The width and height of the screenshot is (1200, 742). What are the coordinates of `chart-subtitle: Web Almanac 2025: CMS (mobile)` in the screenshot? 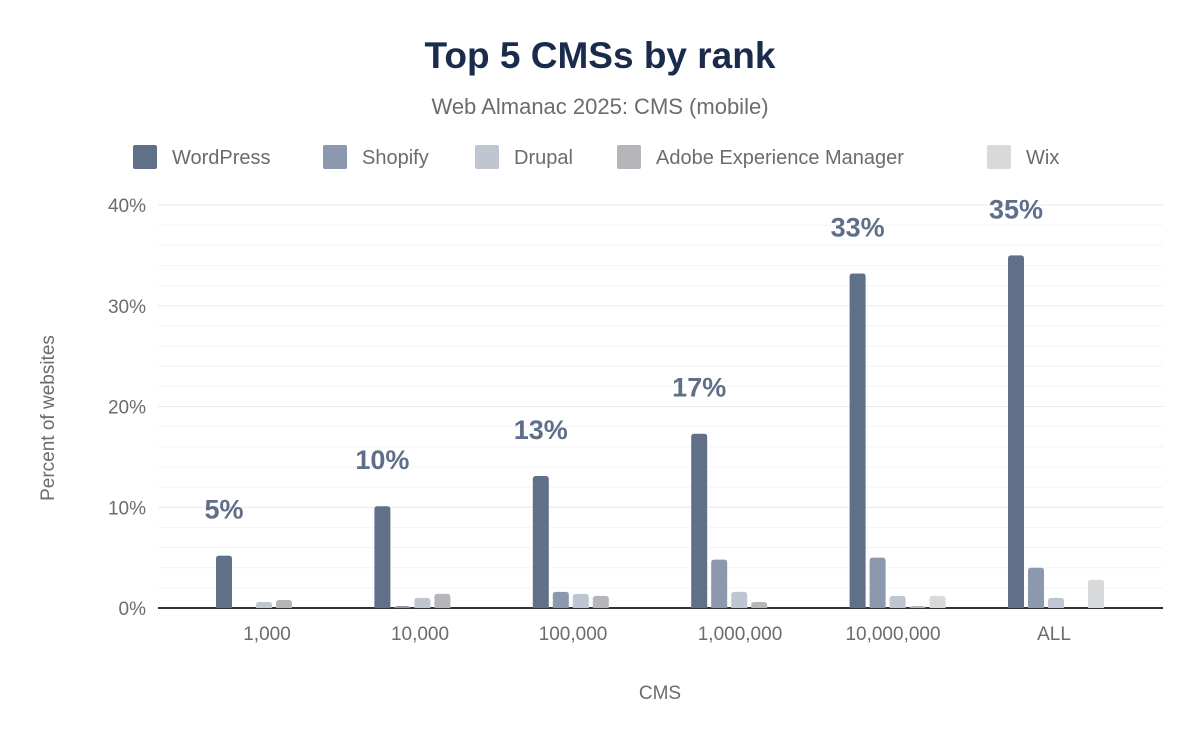 It's located at (599, 106).